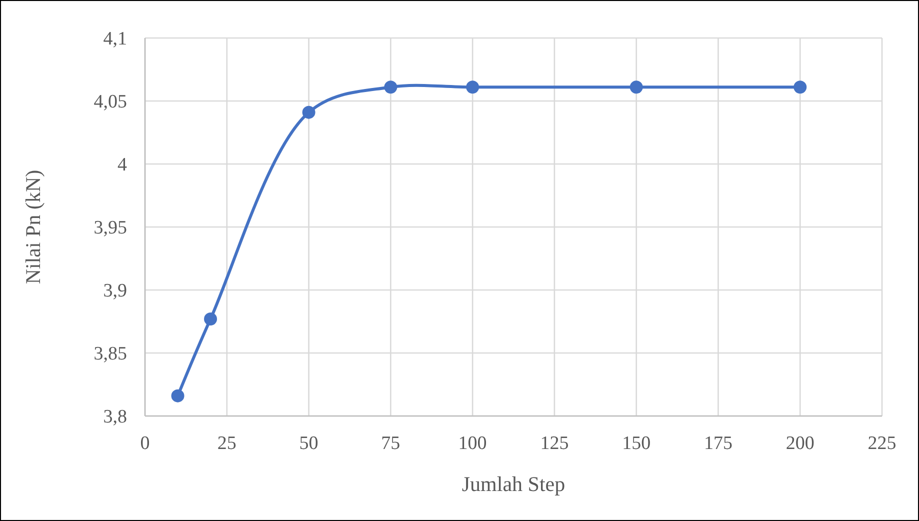  What do you see at coordinates (308, 443) in the screenshot?
I see `x-tick-label: 50` at bounding box center [308, 443].